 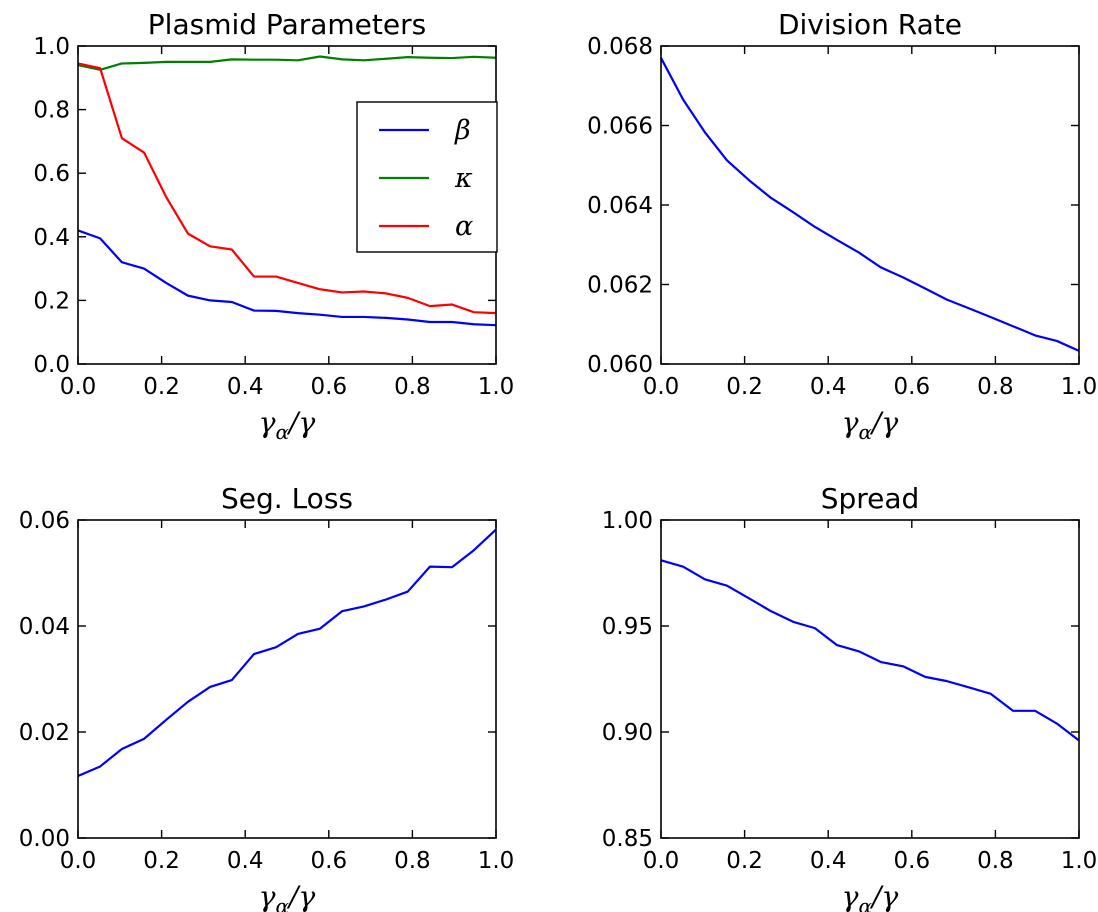 I want to click on y-tick-label: 0.02, so click(x=44, y=733).